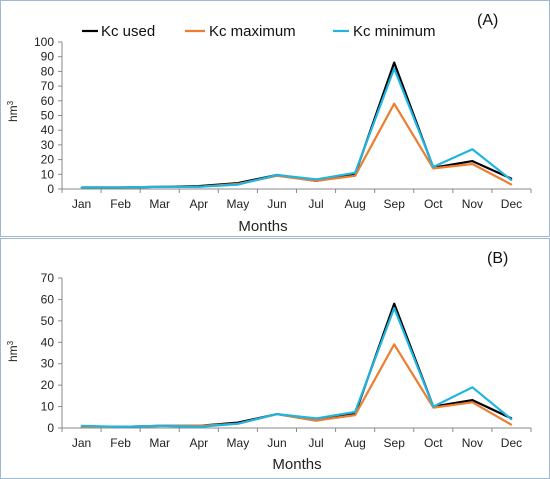  What do you see at coordinates (81, 204) in the screenshot?
I see `panel-a-x-tick-label-jan: Jan` at bounding box center [81, 204].